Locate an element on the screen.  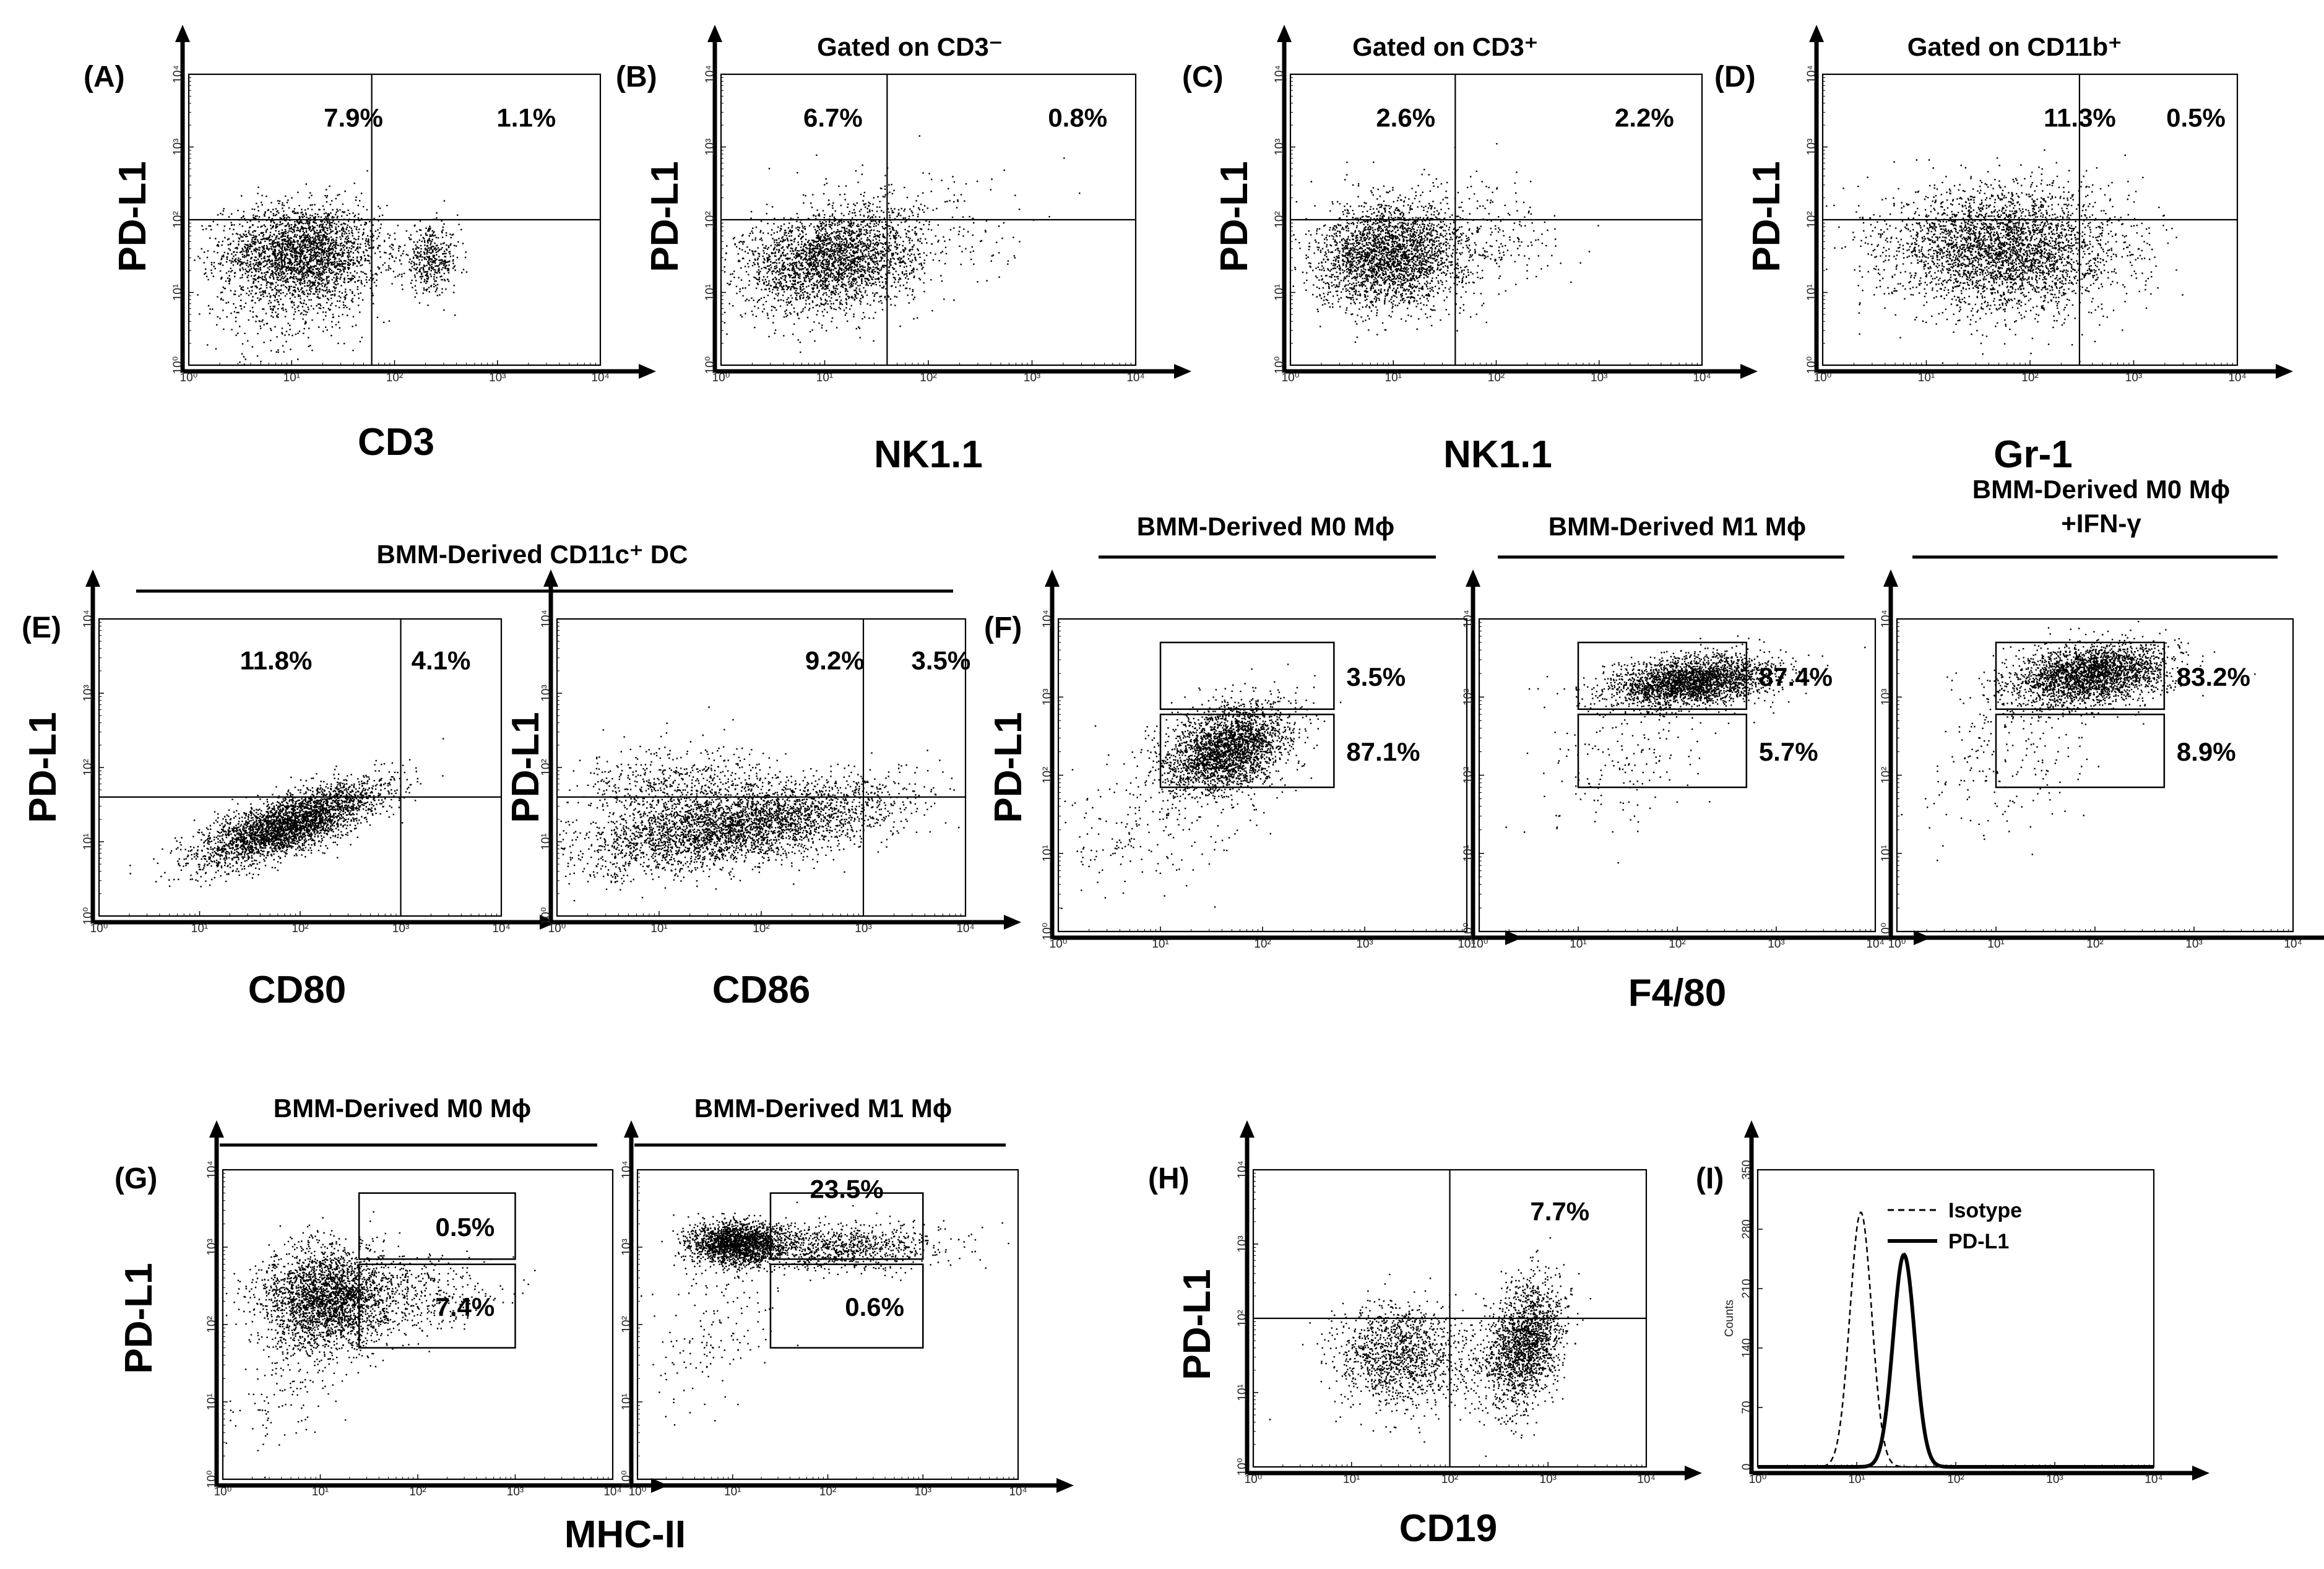
y-tick-label: 350 is located at coordinates (1747, 1170).